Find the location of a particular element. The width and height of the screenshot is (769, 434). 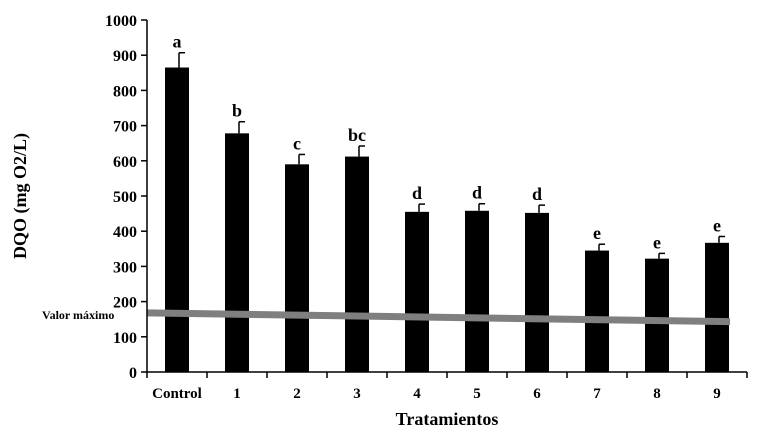

y-tick-label: 800 is located at coordinates (125, 91).